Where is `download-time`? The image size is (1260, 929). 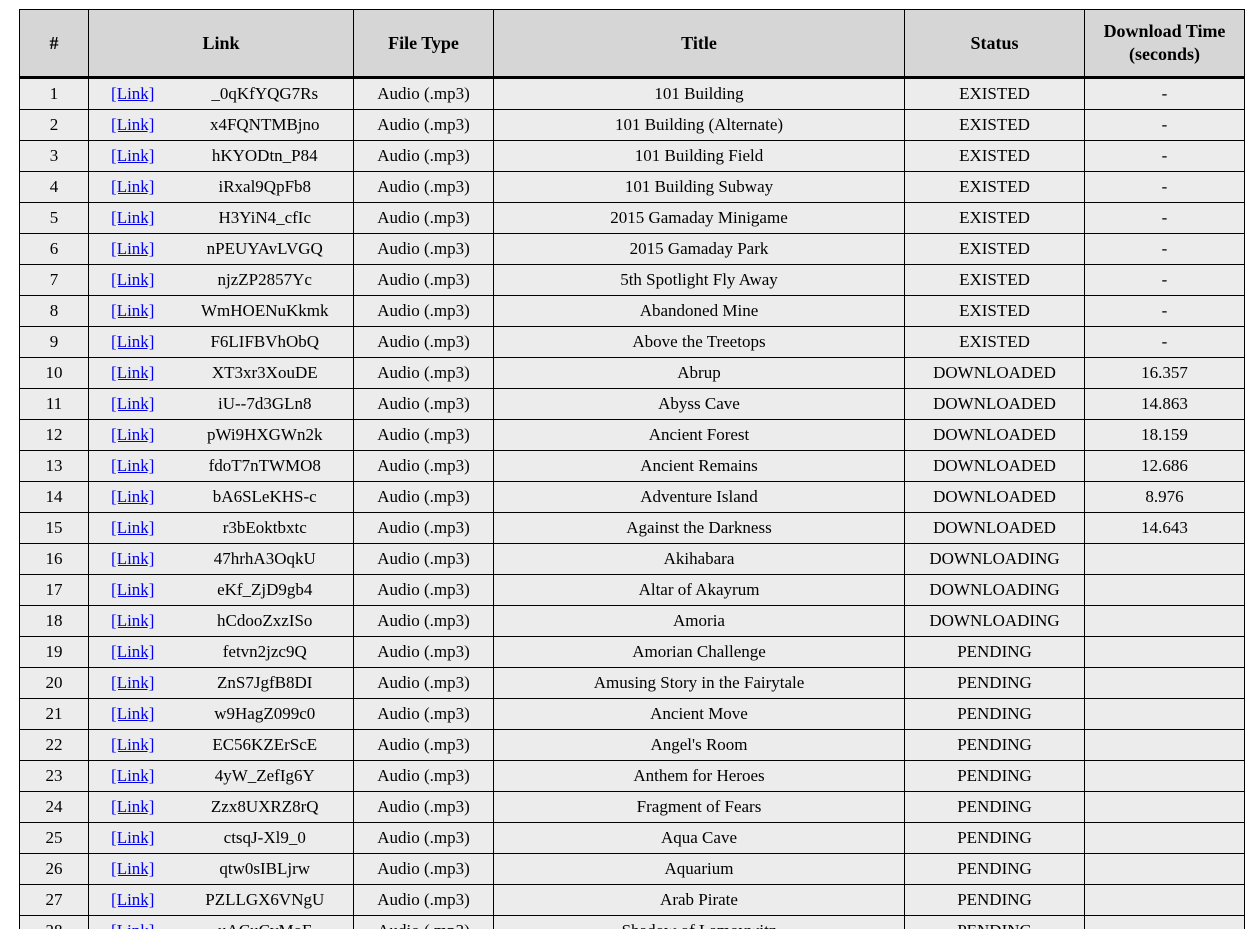
download-time is located at coordinates (1164, 869).